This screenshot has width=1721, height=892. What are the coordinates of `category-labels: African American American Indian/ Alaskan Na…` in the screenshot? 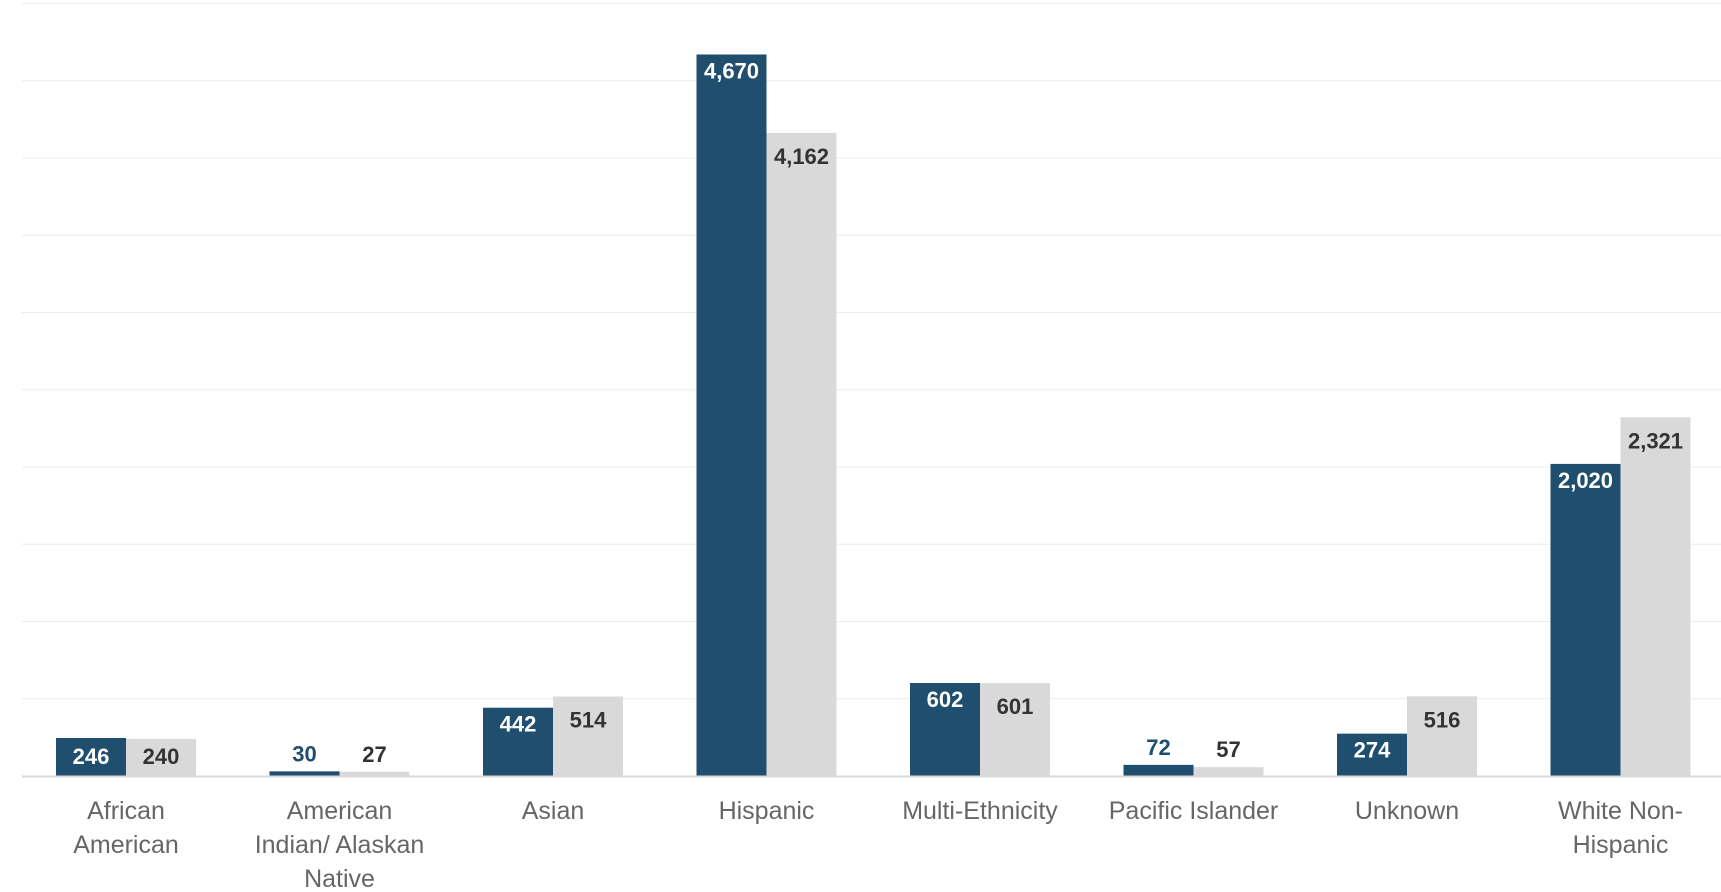 It's located at (878, 844).